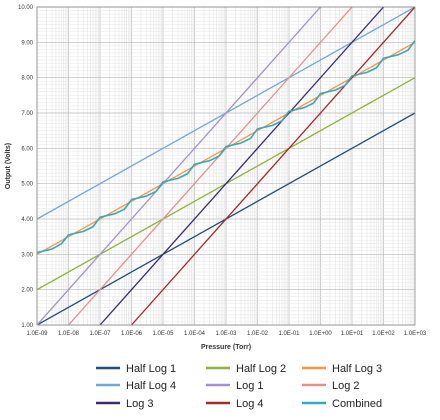  What do you see at coordinates (346, 386) in the screenshot?
I see `legend-label: Log 2` at bounding box center [346, 386].